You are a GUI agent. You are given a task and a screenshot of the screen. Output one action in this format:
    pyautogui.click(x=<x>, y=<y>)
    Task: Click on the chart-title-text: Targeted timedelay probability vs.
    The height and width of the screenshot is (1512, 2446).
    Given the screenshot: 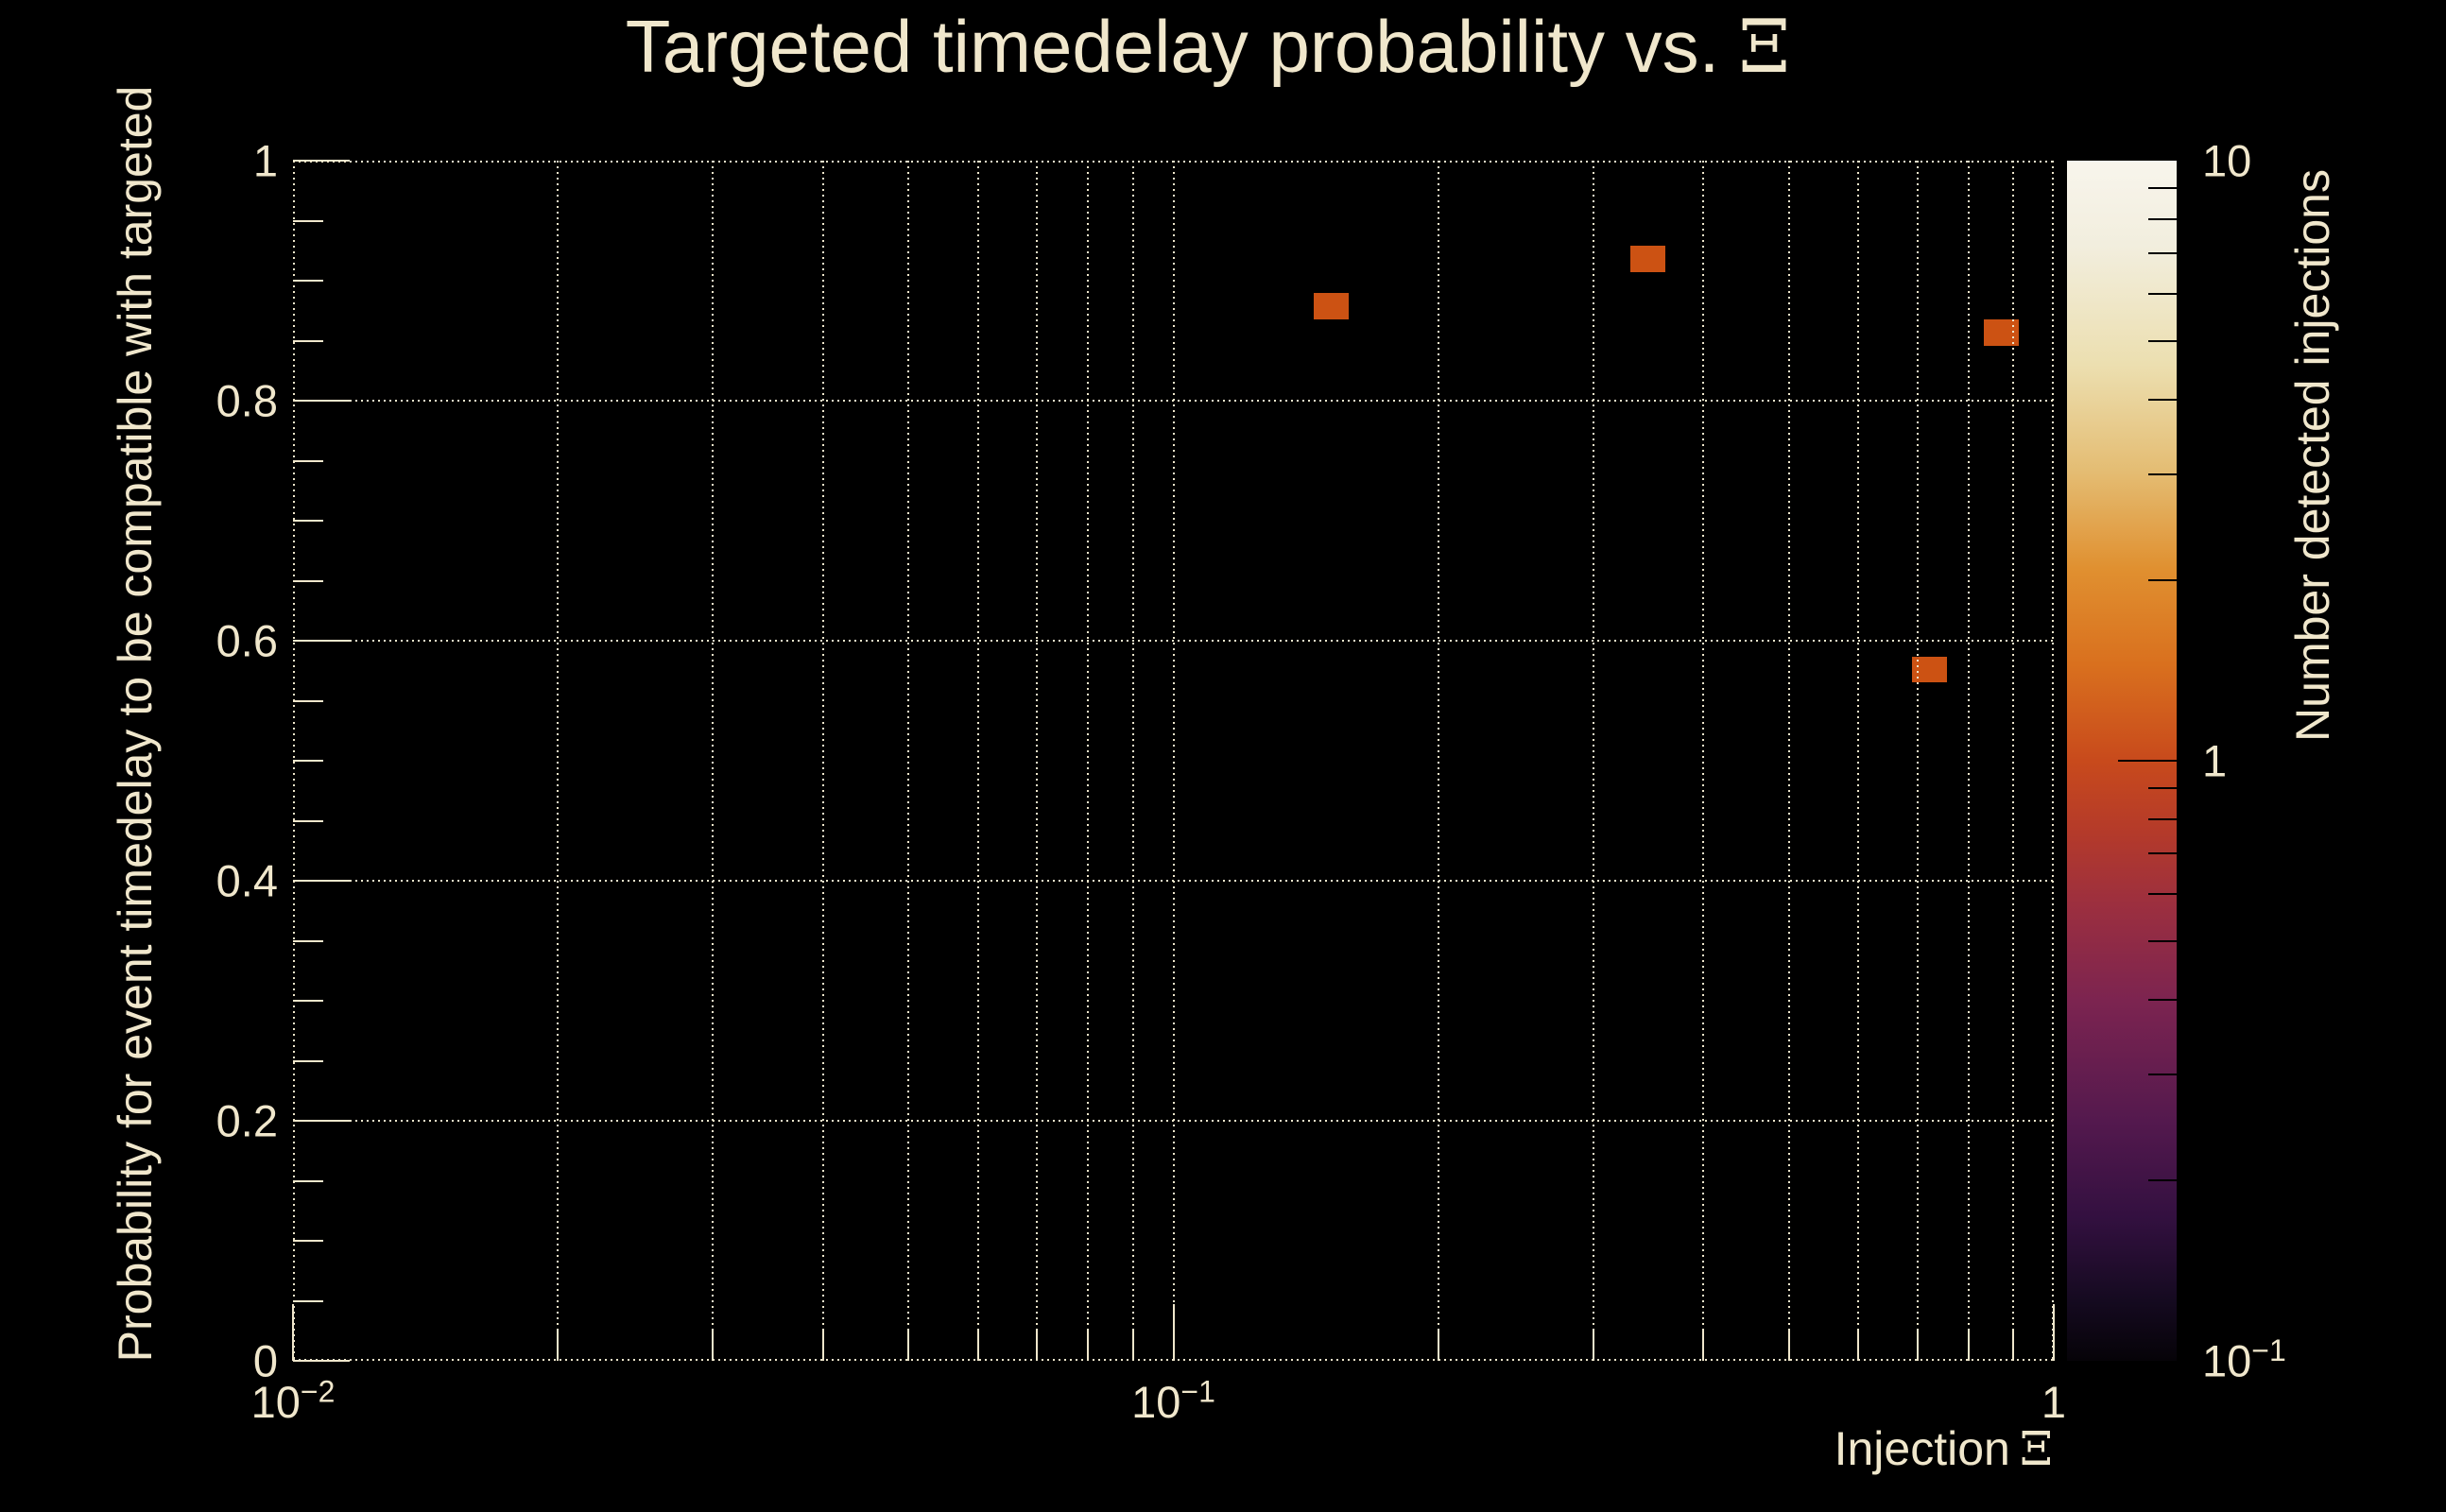 What is the action you would take?
    pyautogui.click(x=1172, y=46)
    